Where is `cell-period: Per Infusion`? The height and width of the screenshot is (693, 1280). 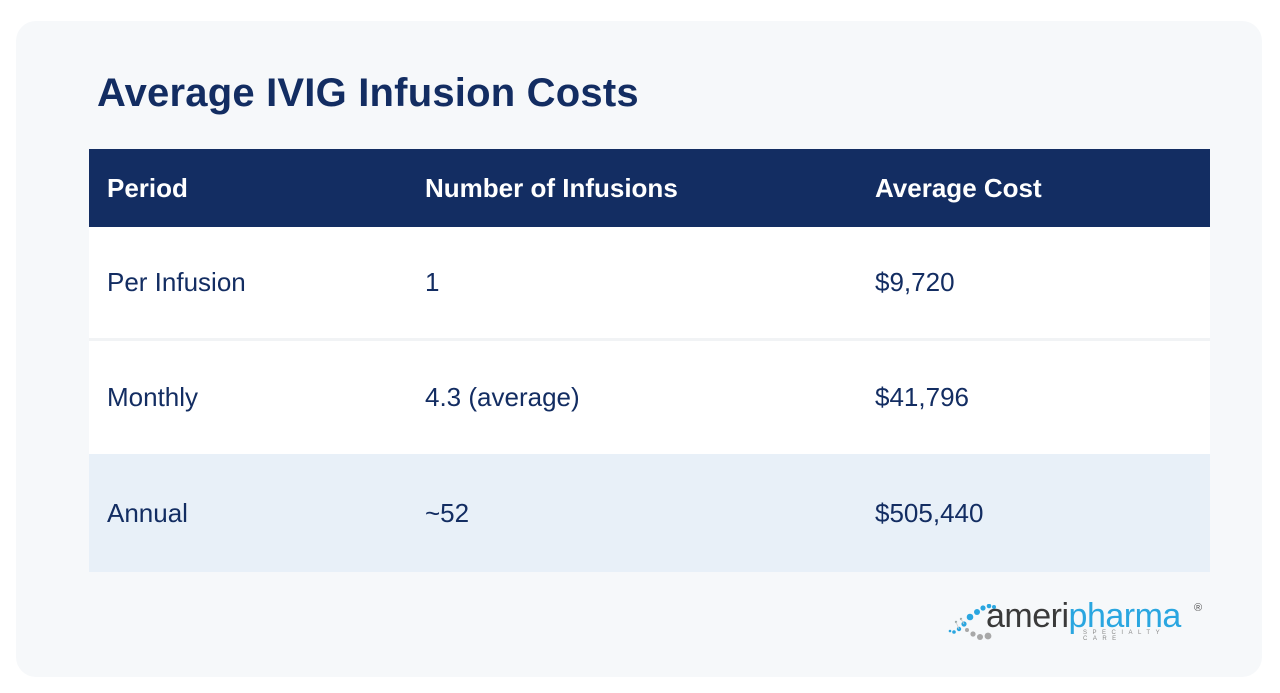 cell-period: Per Infusion is located at coordinates (176, 281).